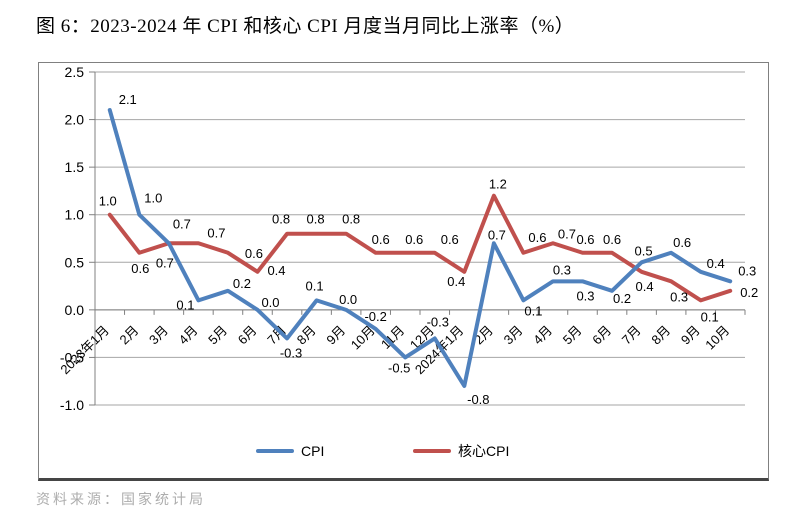 This screenshot has width=800, height=527. I want to click on y-axis-label: 2.5, so click(75, 72).